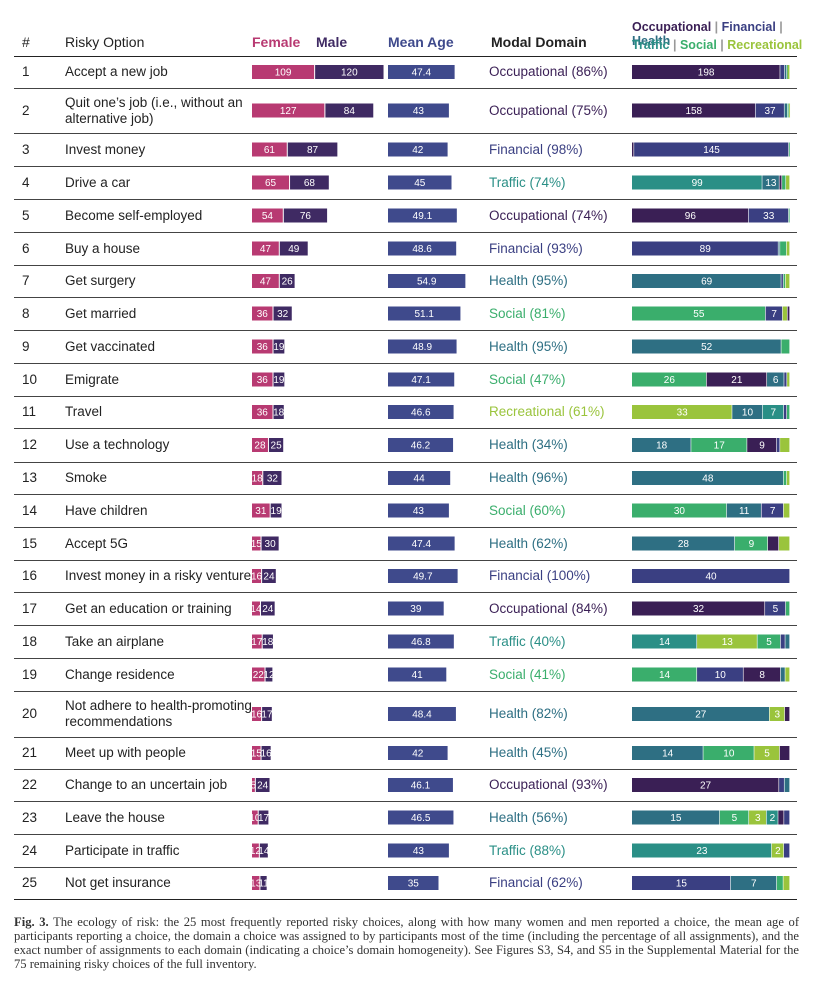 The width and height of the screenshot is (823, 1000). Describe the element at coordinates (536, 882) in the screenshot. I see `modal-domain-label: Financial (62%)` at that location.